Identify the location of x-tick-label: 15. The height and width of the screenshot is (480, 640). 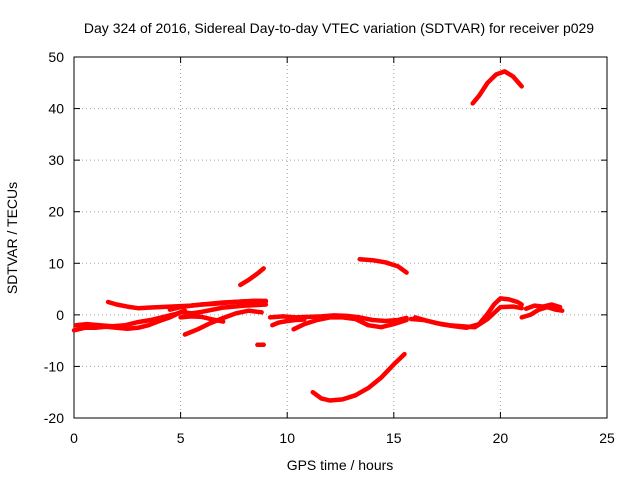
(394, 438).